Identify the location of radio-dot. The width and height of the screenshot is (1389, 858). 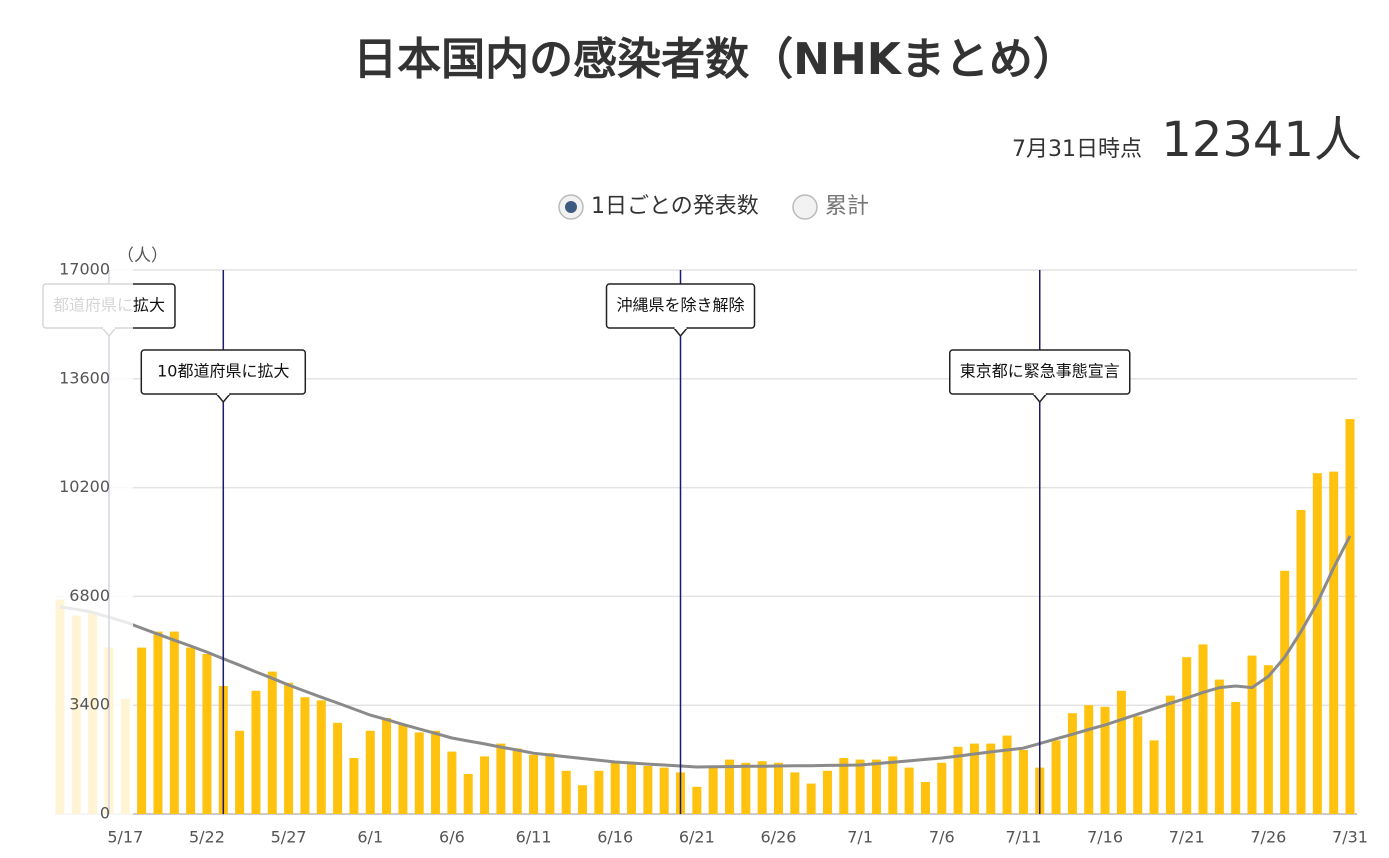
(571, 207).